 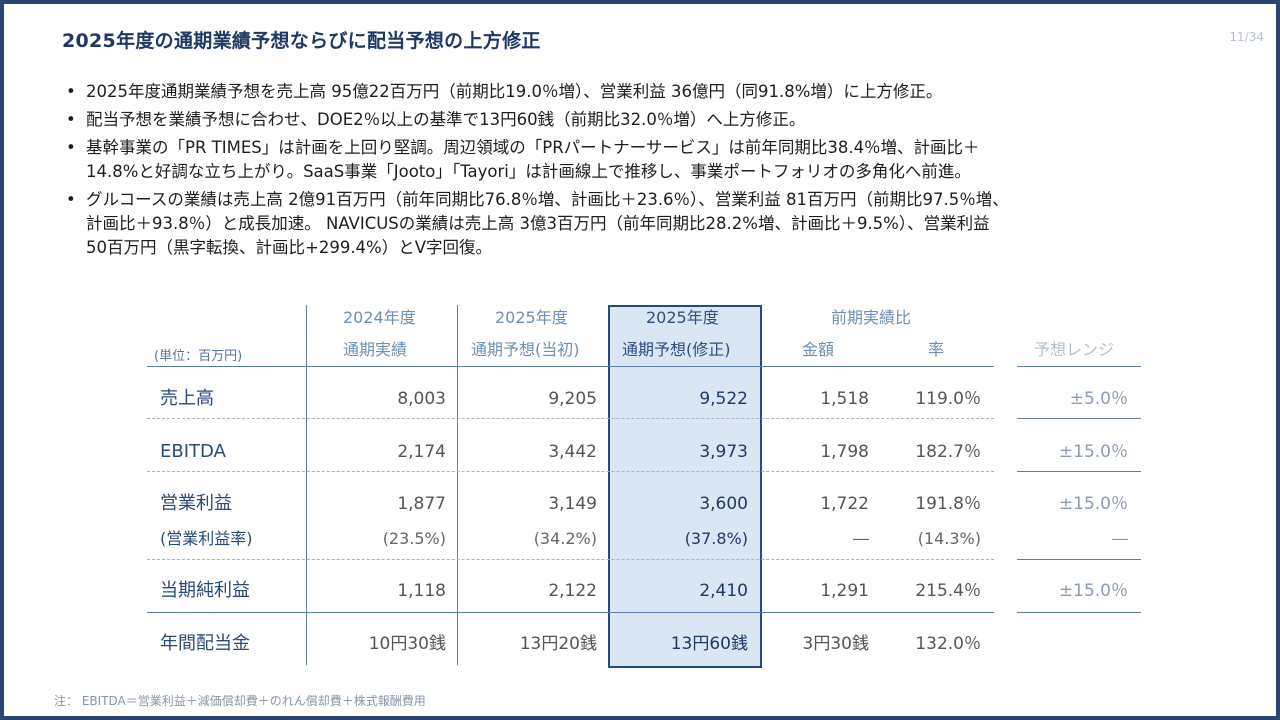 I want to click on row-label-dividend: 年間配当金, so click(x=205, y=643).